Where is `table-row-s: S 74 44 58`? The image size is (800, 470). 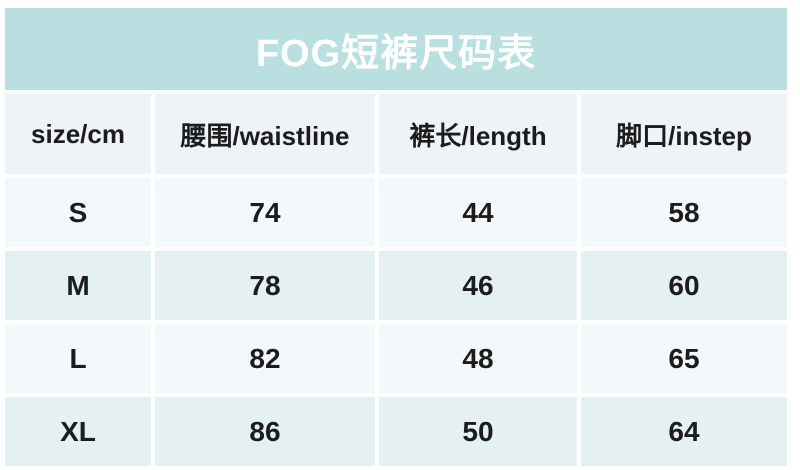
table-row-s: S 74 44 58 is located at coordinates (396, 212).